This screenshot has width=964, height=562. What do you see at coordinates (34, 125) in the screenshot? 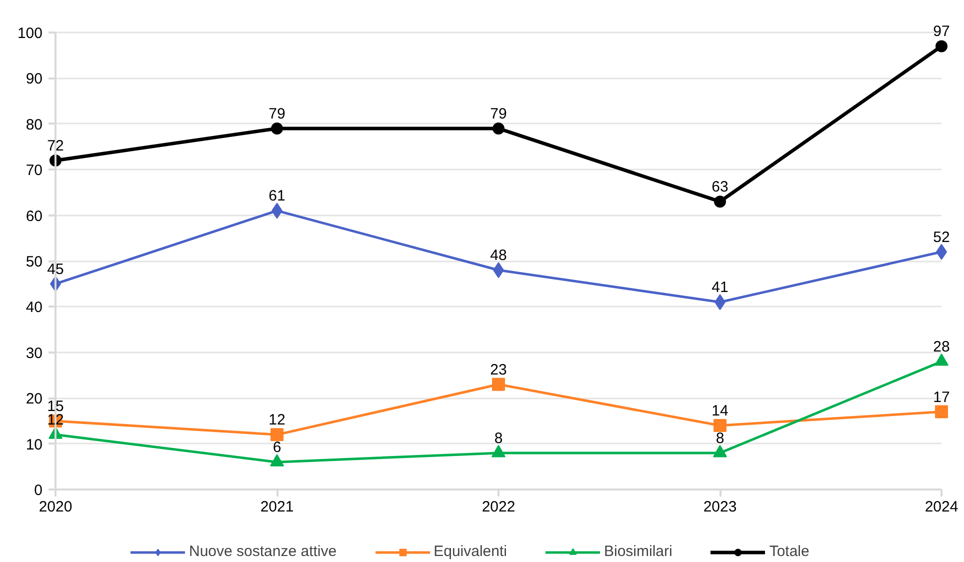
I see `y-tick-label: 80` at bounding box center [34, 125].